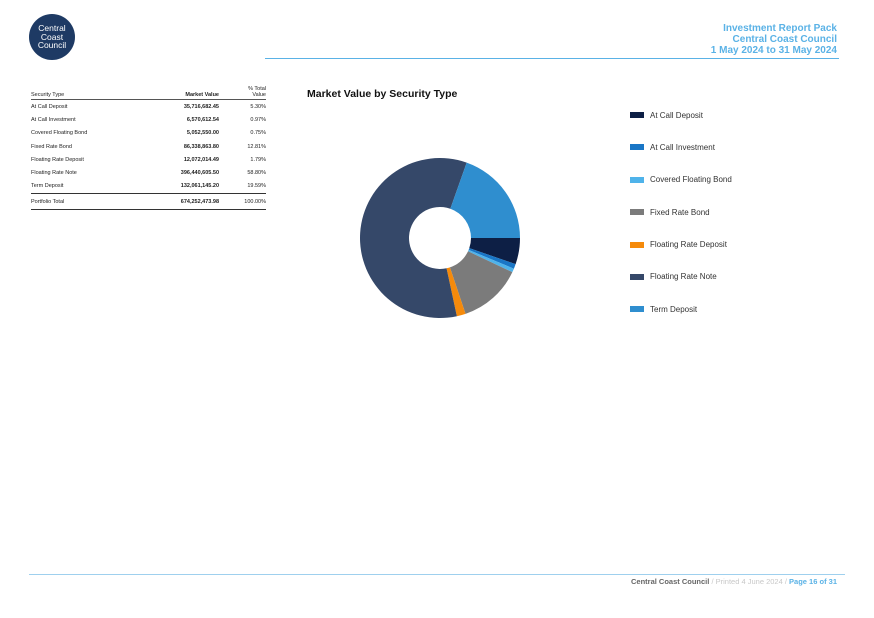 The image size is (874, 618). Describe the element at coordinates (59, 133) in the screenshot. I see `row-security-type: Covered Floating Bond` at that location.